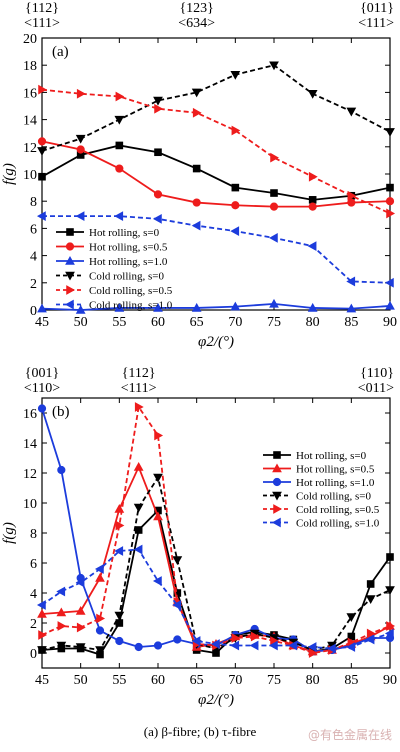 This screenshot has width=400, height=752. I want to click on x-axis-label: φ2/(°), so click(216, 342).